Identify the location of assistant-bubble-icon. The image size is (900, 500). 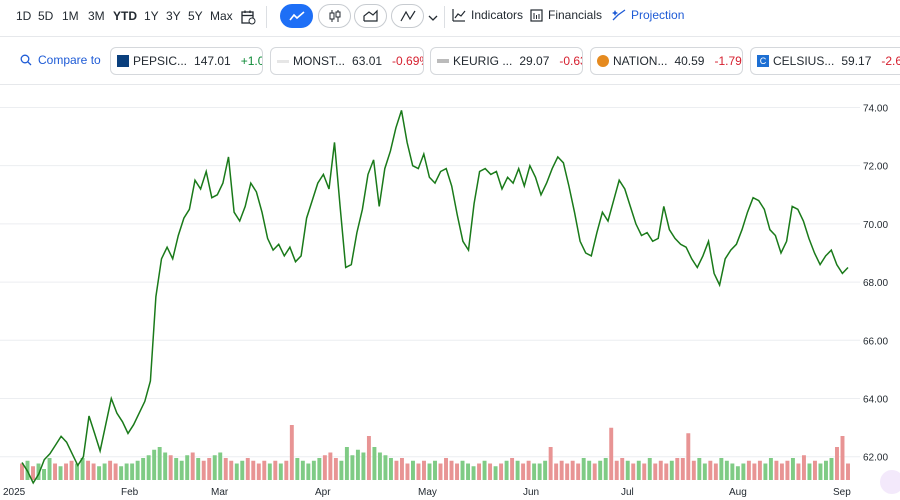
(890, 482).